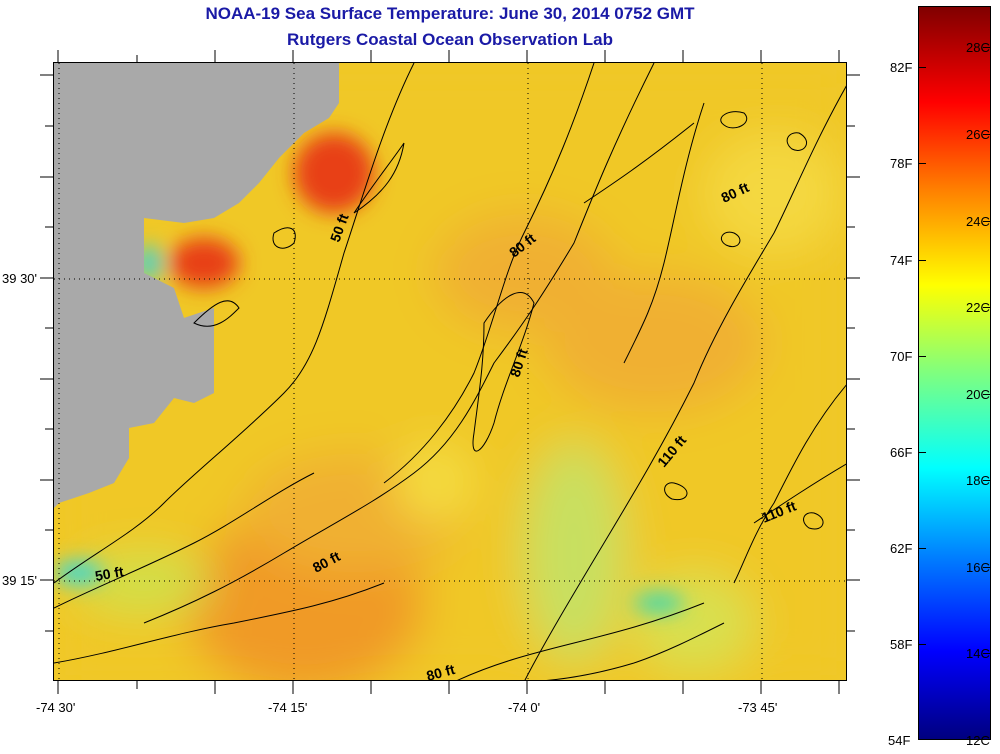 This screenshot has height=754, width=1000. I want to click on colorbar-f-label: 78F, so click(901, 163).